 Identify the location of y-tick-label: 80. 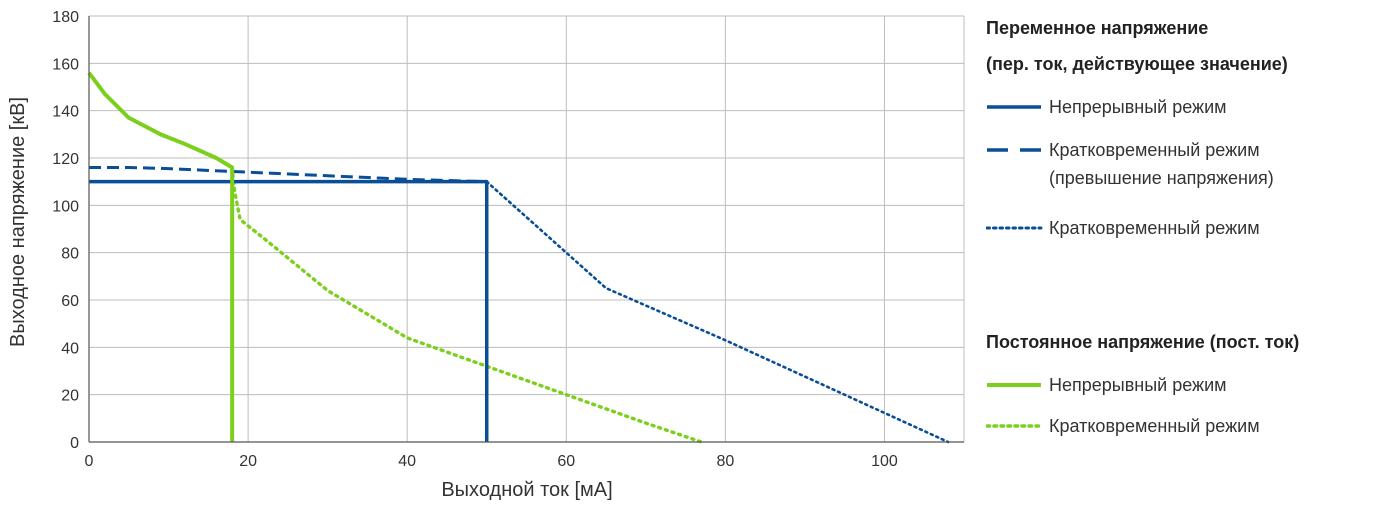
(70, 254).